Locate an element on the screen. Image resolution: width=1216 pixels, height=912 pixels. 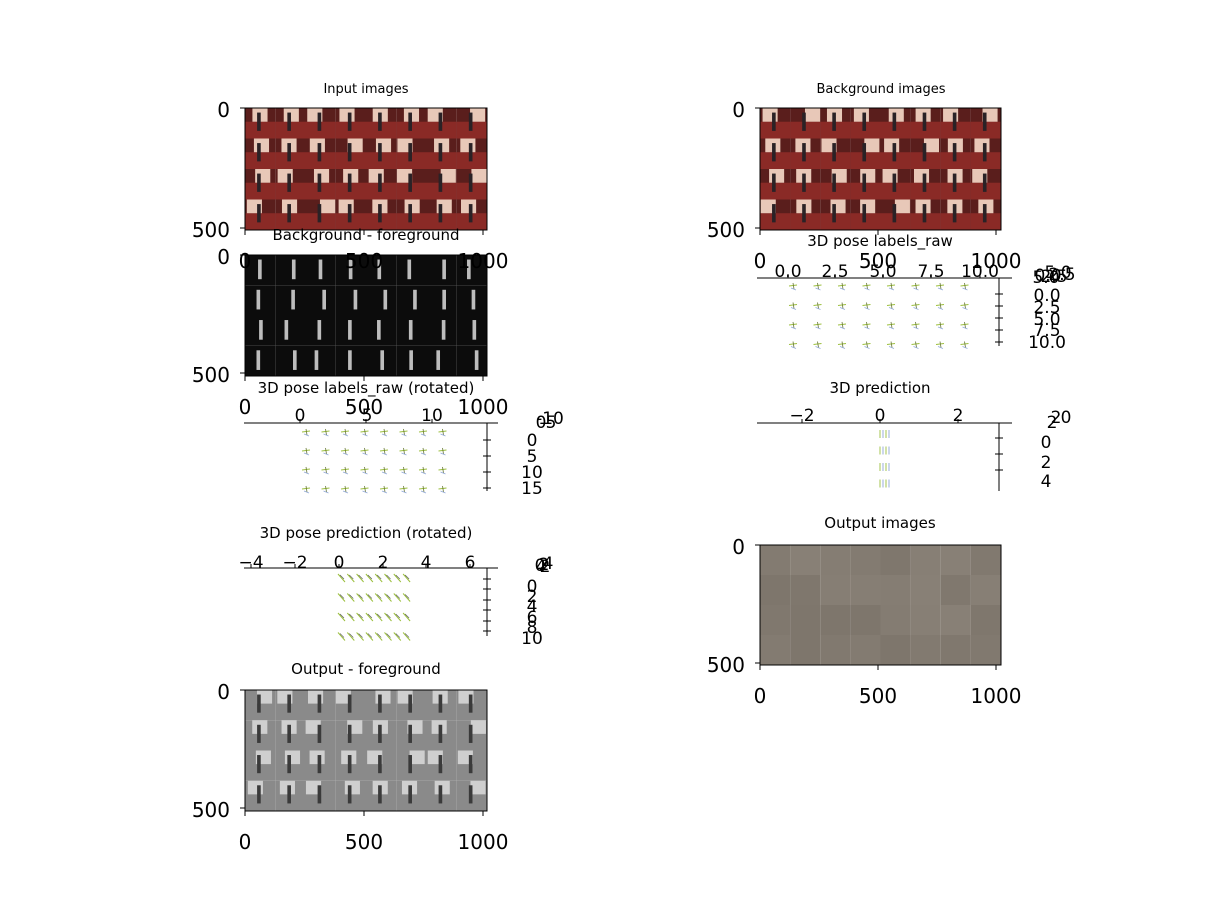
panel-title: Input images is located at coordinates (365, 89).